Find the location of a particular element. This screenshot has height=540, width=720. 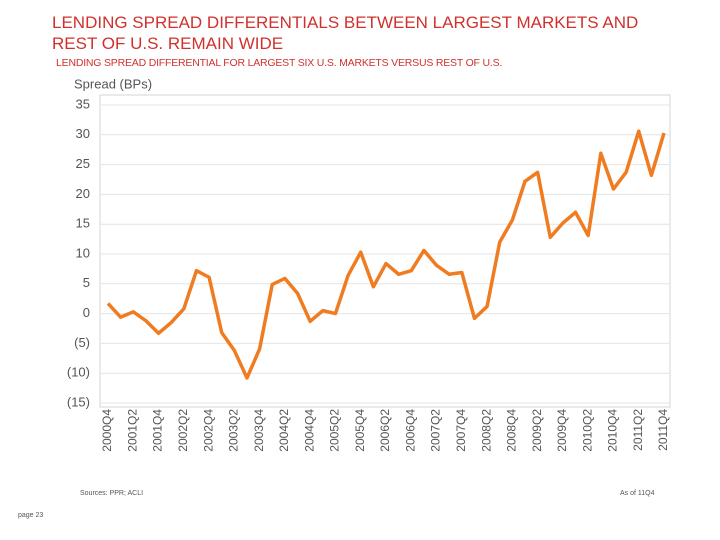

y-tick-label: 0 is located at coordinates (86, 312).